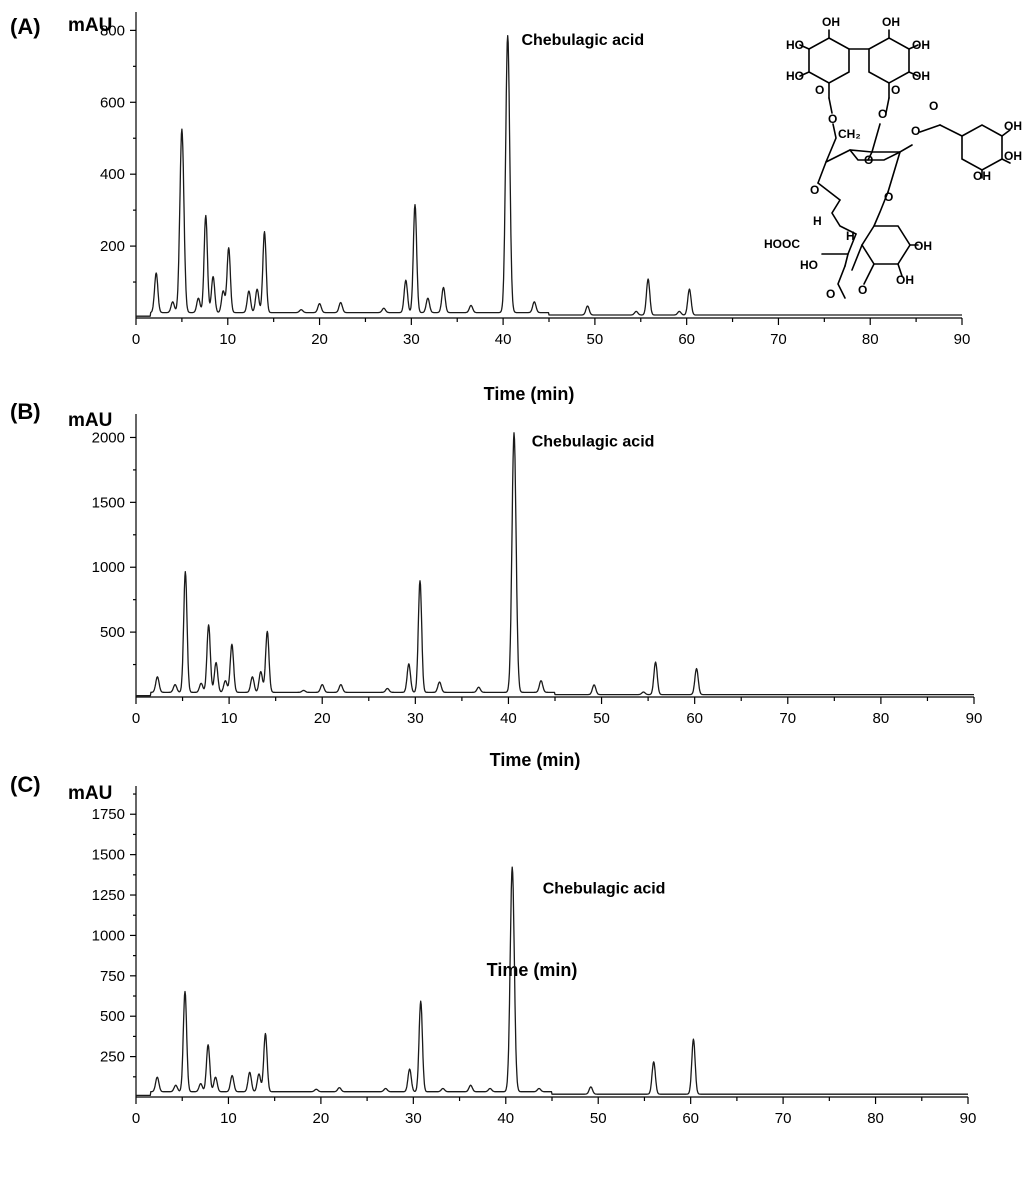  Describe the element at coordinates (112, 1057) in the screenshot. I see `y-tick-label: 250` at that location.